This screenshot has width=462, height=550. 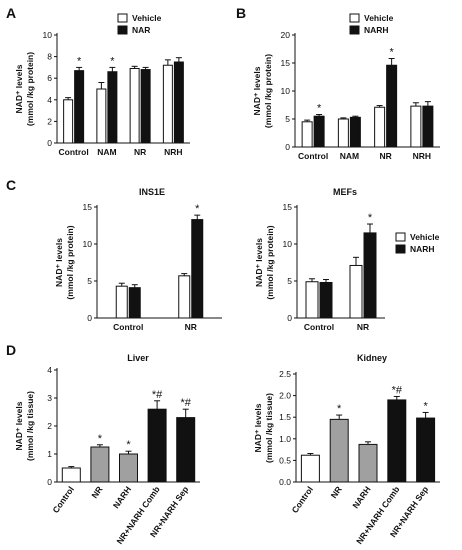 What do you see at coordinates (49, 370) in the screenshot?
I see `y-tick-label: 4` at bounding box center [49, 370].